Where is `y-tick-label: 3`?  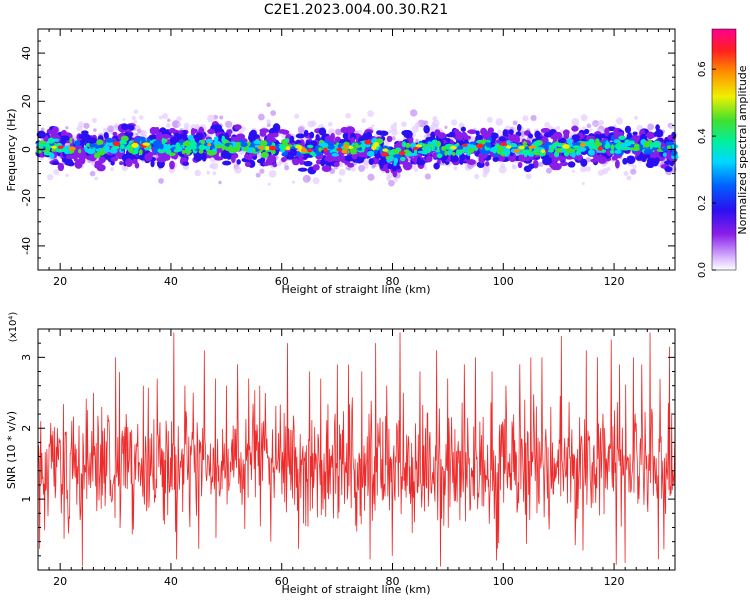
y-tick-label: 3 is located at coordinates (26, 357).